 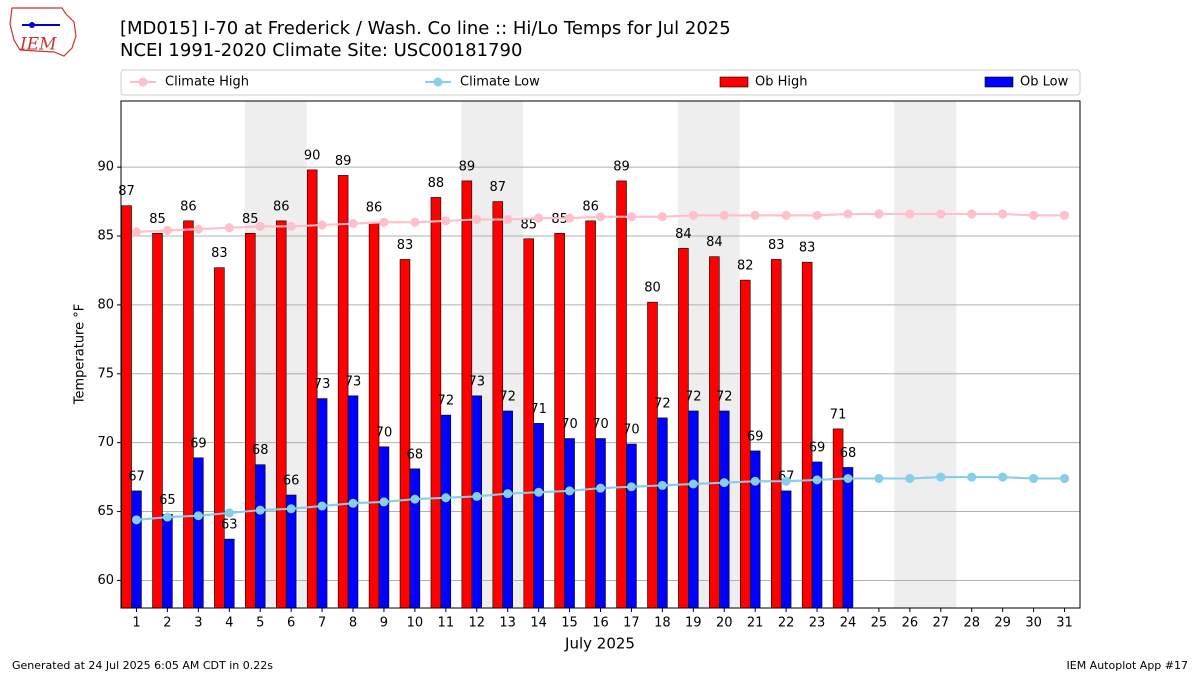 I want to click on x-tick-label: 29, so click(x=1002, y=623).